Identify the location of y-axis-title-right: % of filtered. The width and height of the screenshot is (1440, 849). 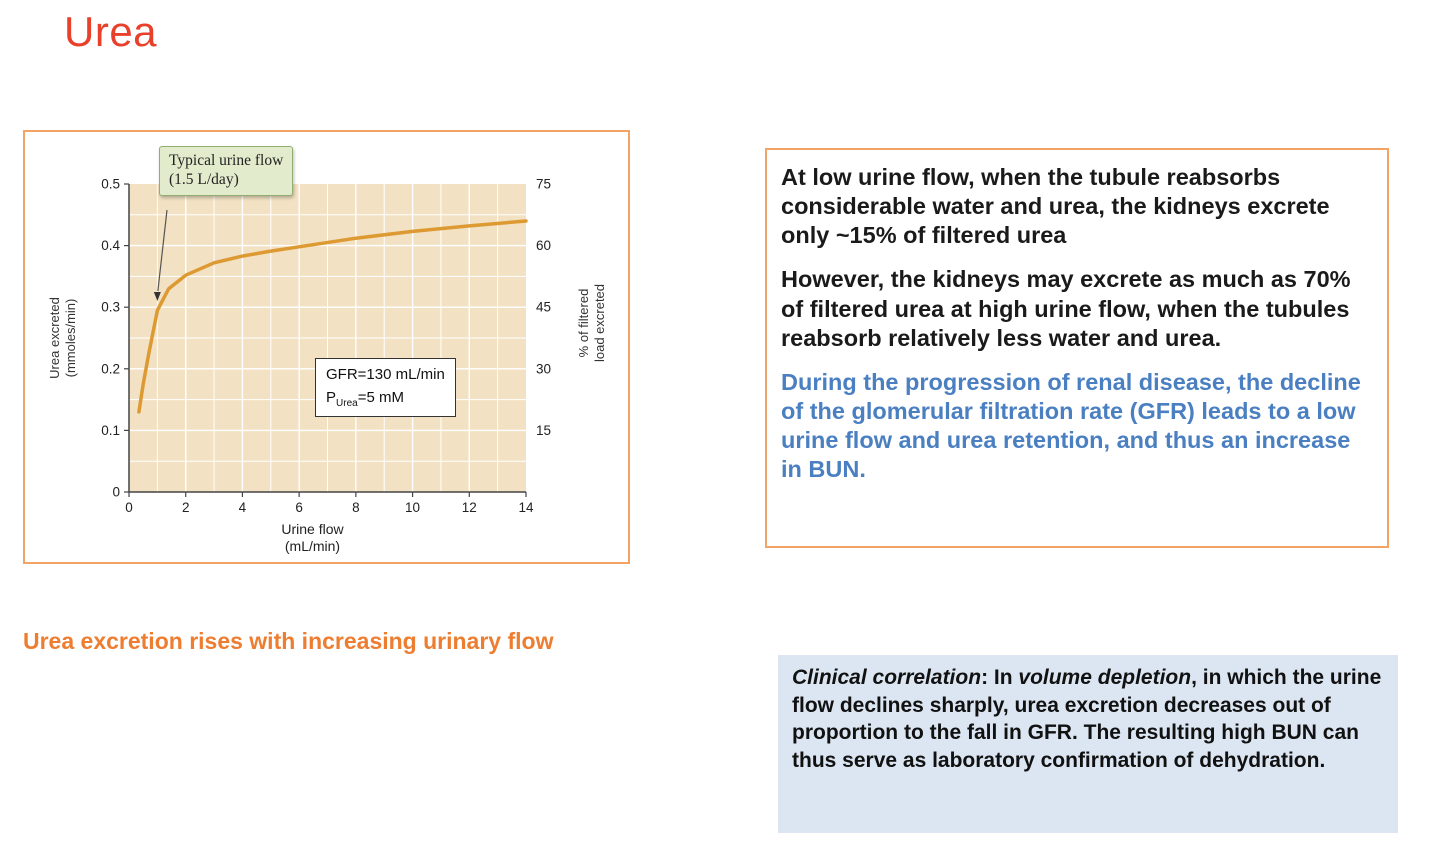
(583, 323).